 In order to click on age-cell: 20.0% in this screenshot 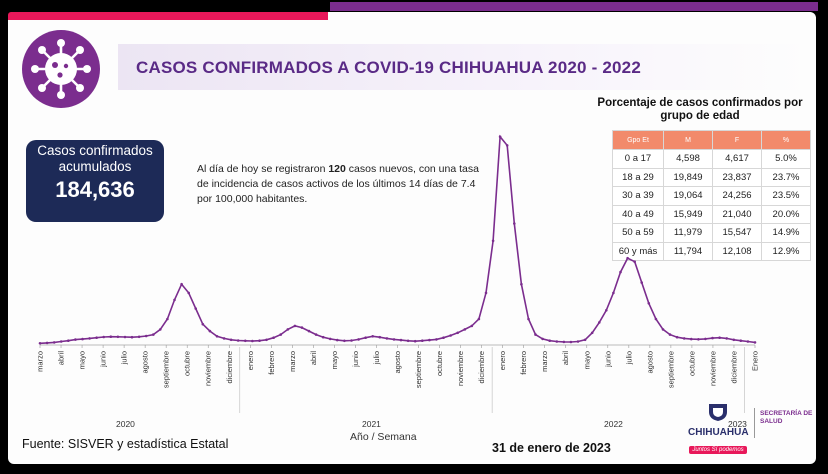, I will do `click(786, 214)`.